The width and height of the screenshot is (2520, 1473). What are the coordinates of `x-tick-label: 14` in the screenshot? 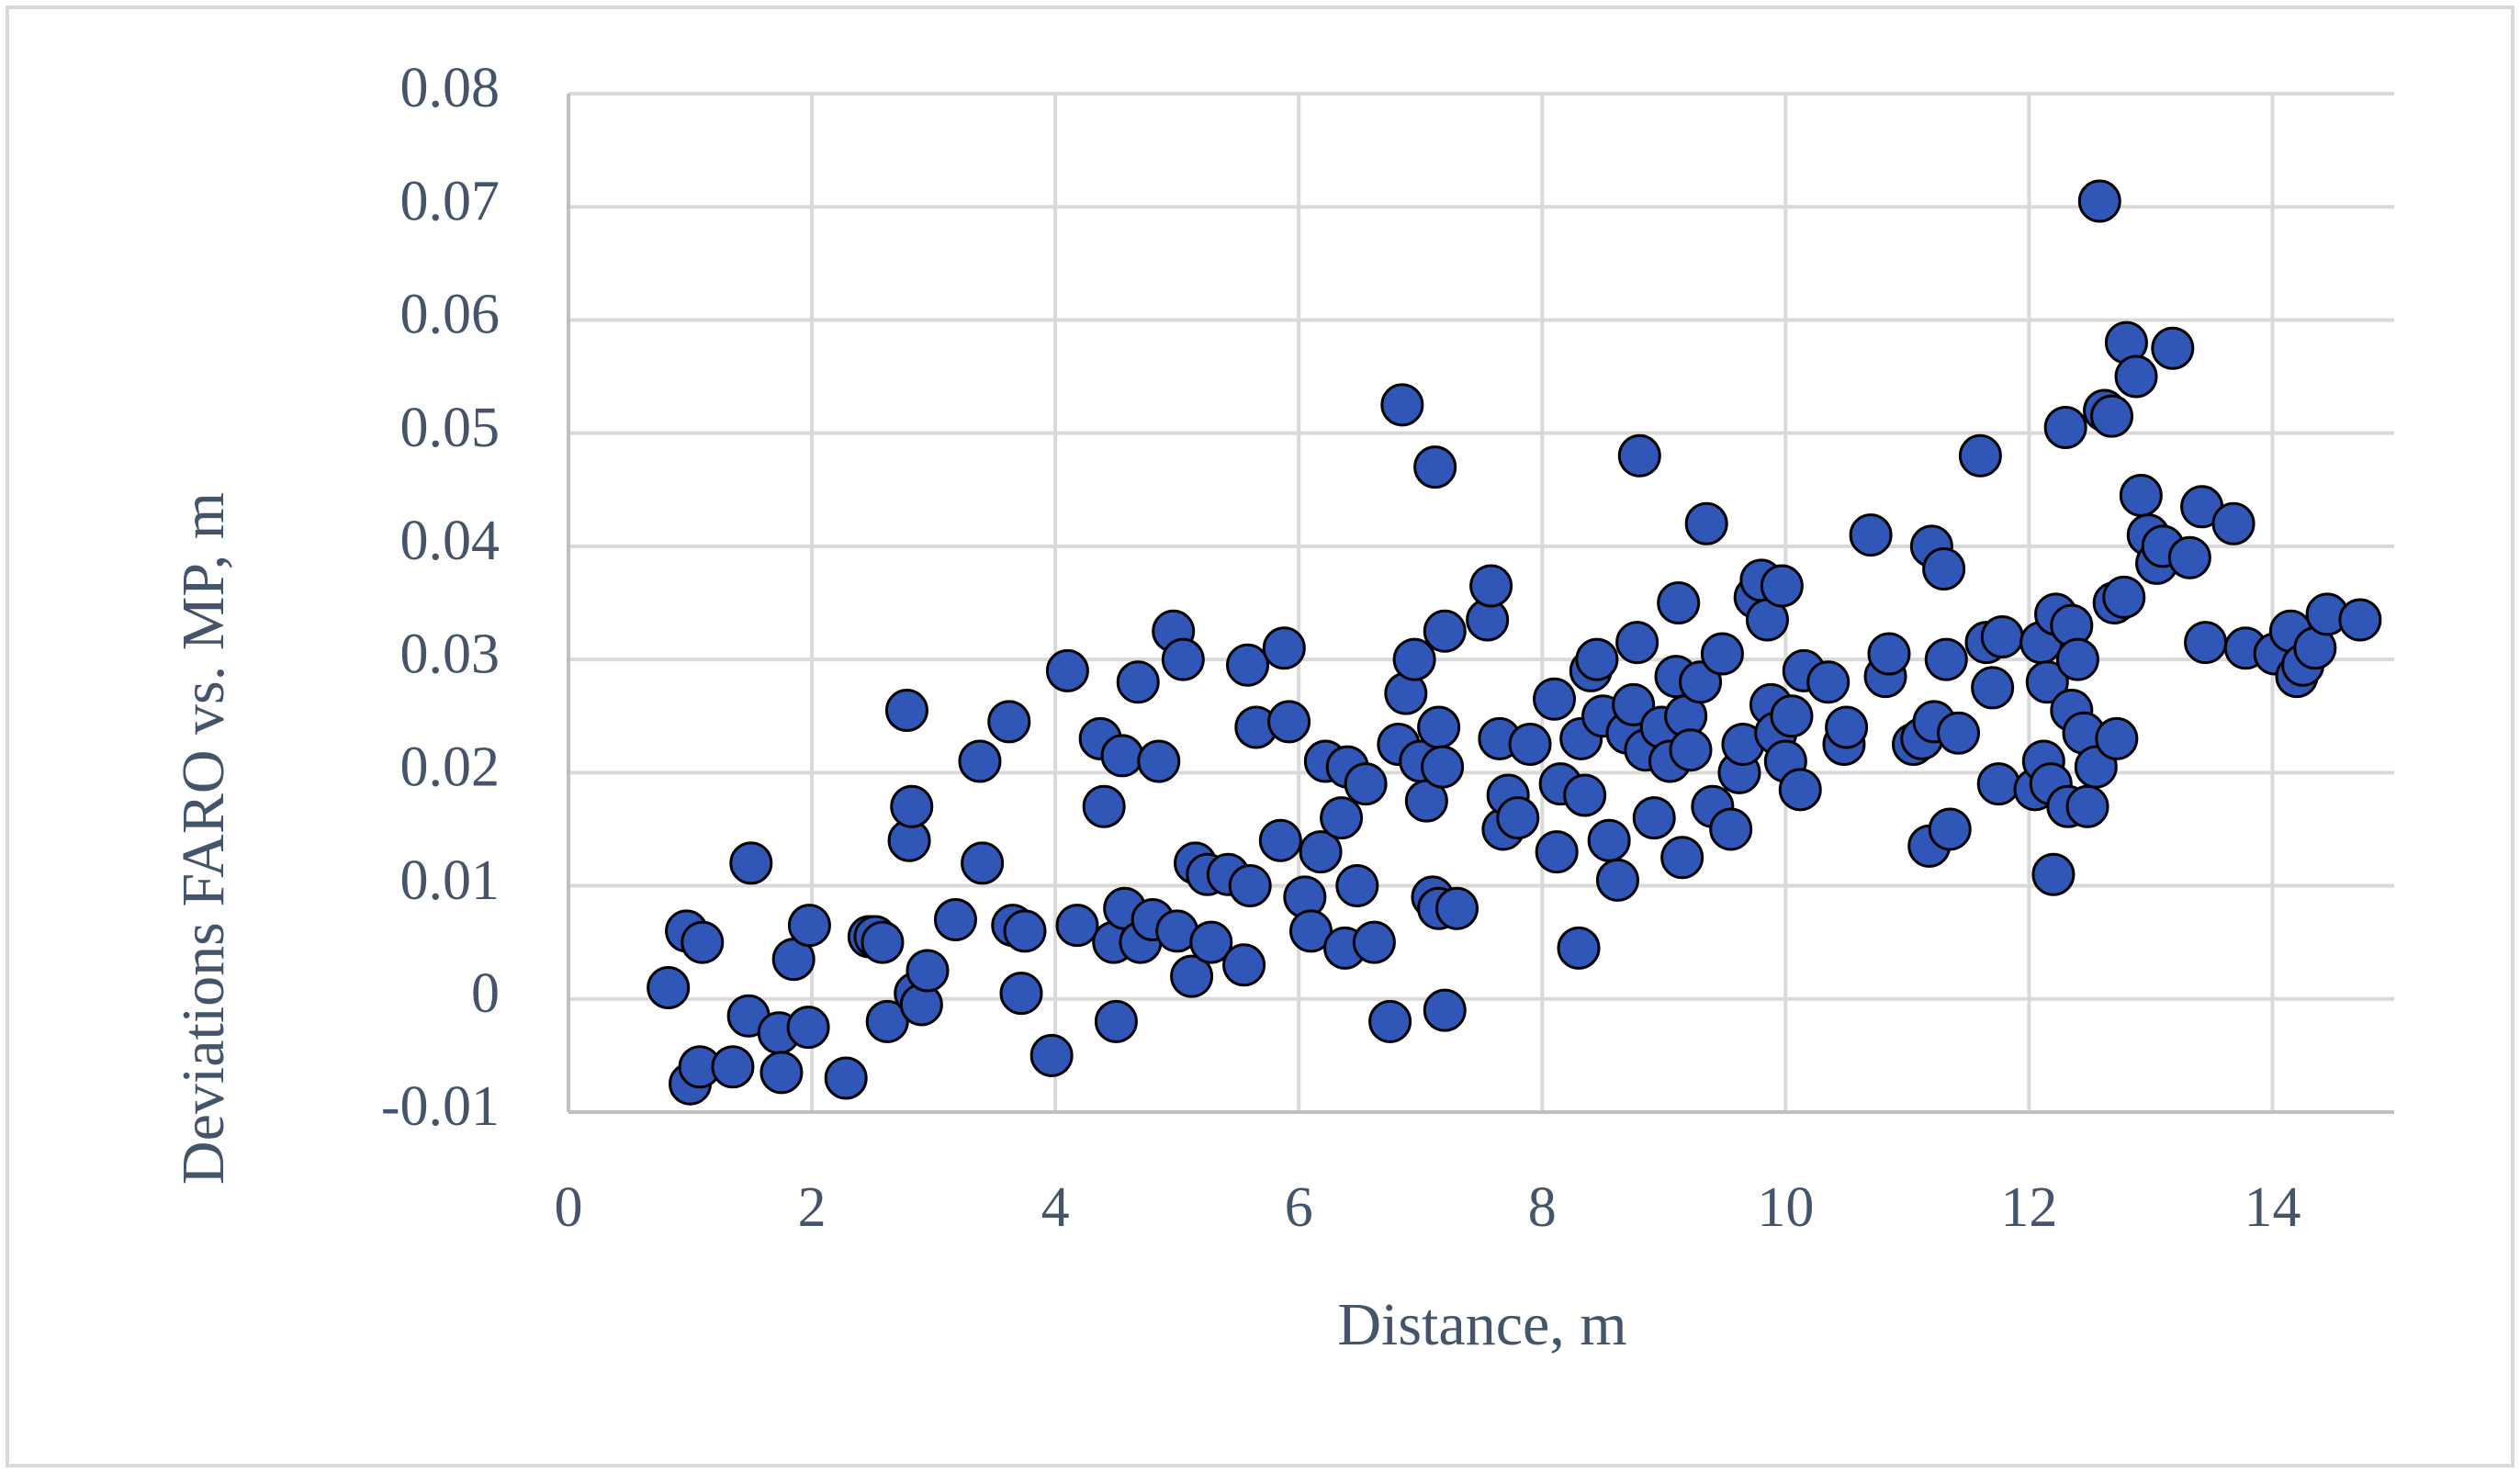 It's located at (2272, 1208).